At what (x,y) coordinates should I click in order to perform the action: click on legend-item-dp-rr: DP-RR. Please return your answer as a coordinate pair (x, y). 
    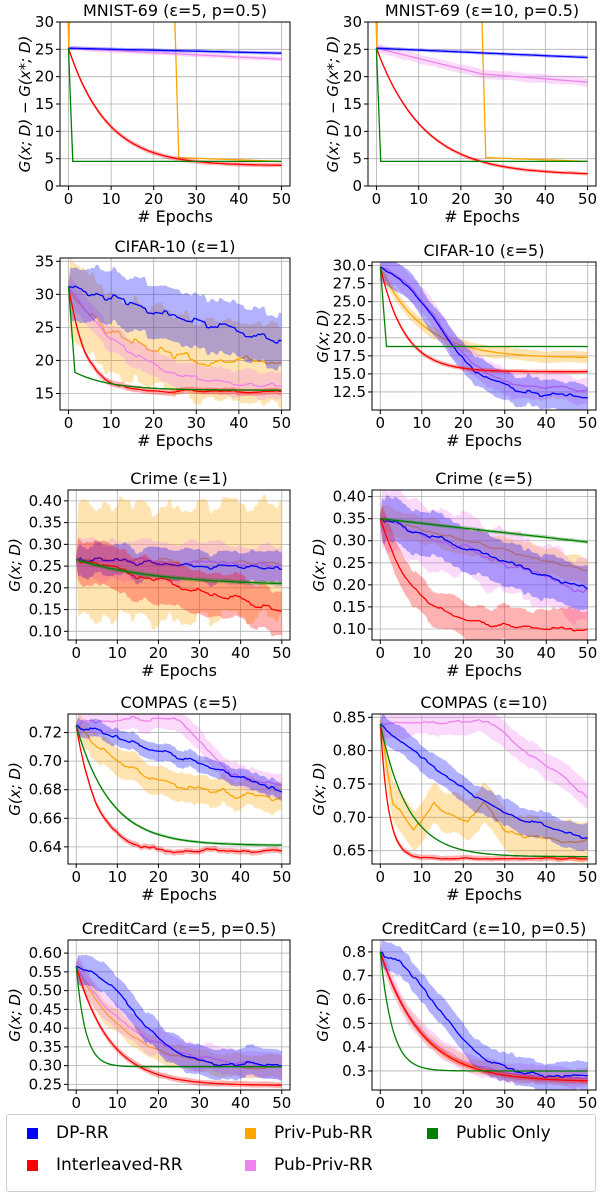
    Looking at the image, I should click on (68, 1133).